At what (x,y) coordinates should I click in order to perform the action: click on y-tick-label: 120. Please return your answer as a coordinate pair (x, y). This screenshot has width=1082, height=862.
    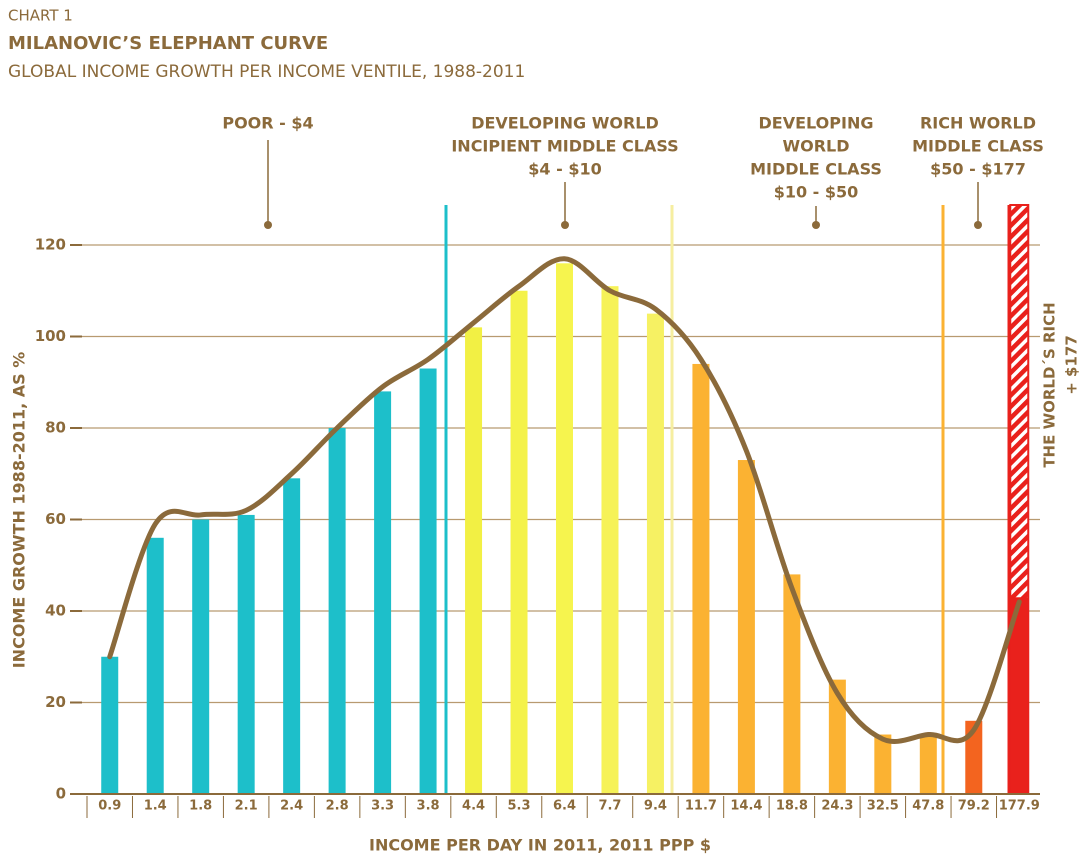
    Looking at the image, I should click on (50, 245).